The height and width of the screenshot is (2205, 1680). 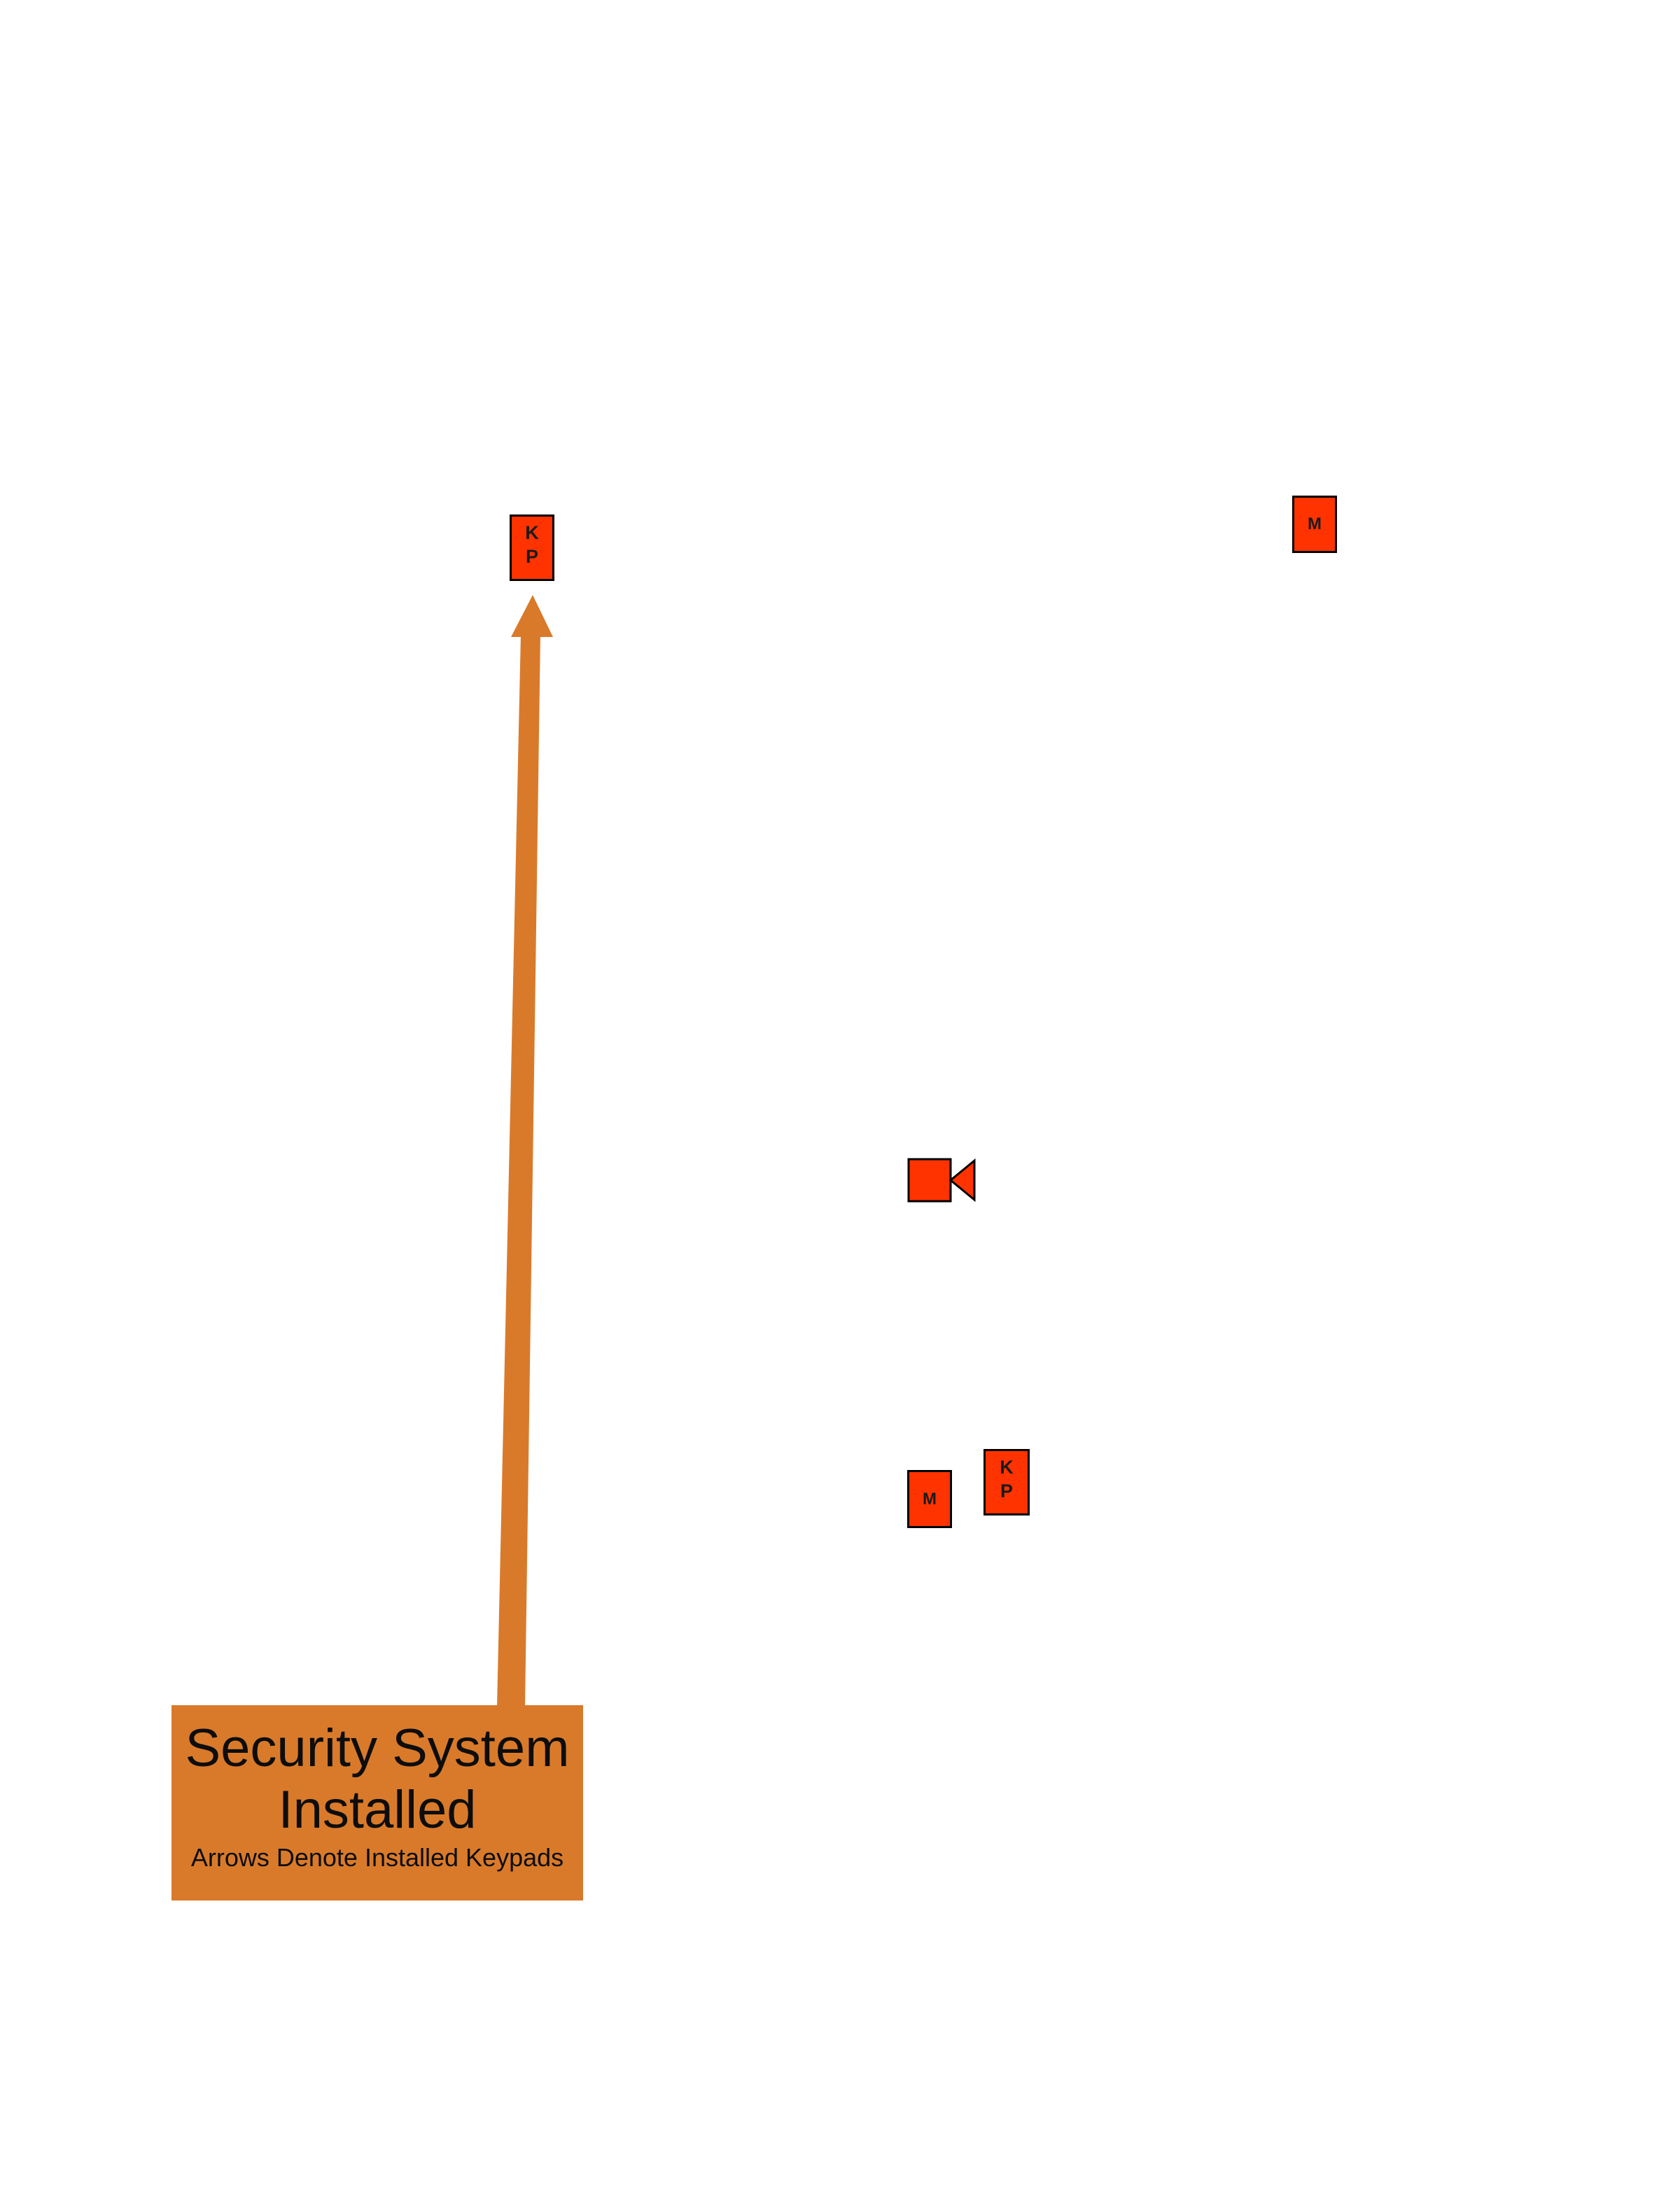 What do you see at coordinates (518, 1171) in the screenshot?
I see `arrow-shaft` at bounding box center [518, 1171].